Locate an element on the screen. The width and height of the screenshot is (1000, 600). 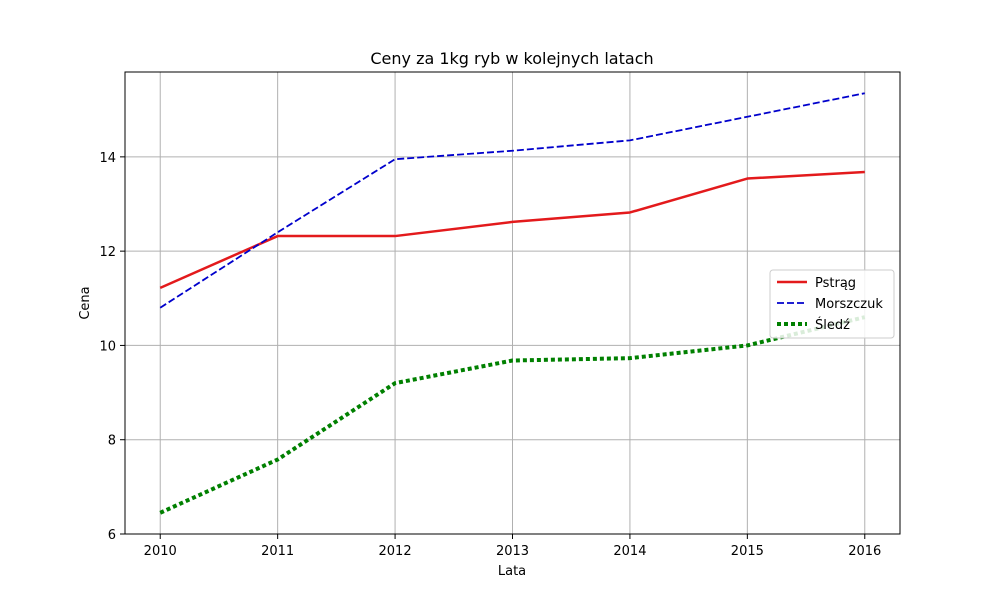
x-tick-label: 2014 is located at coordinates (629, 551).